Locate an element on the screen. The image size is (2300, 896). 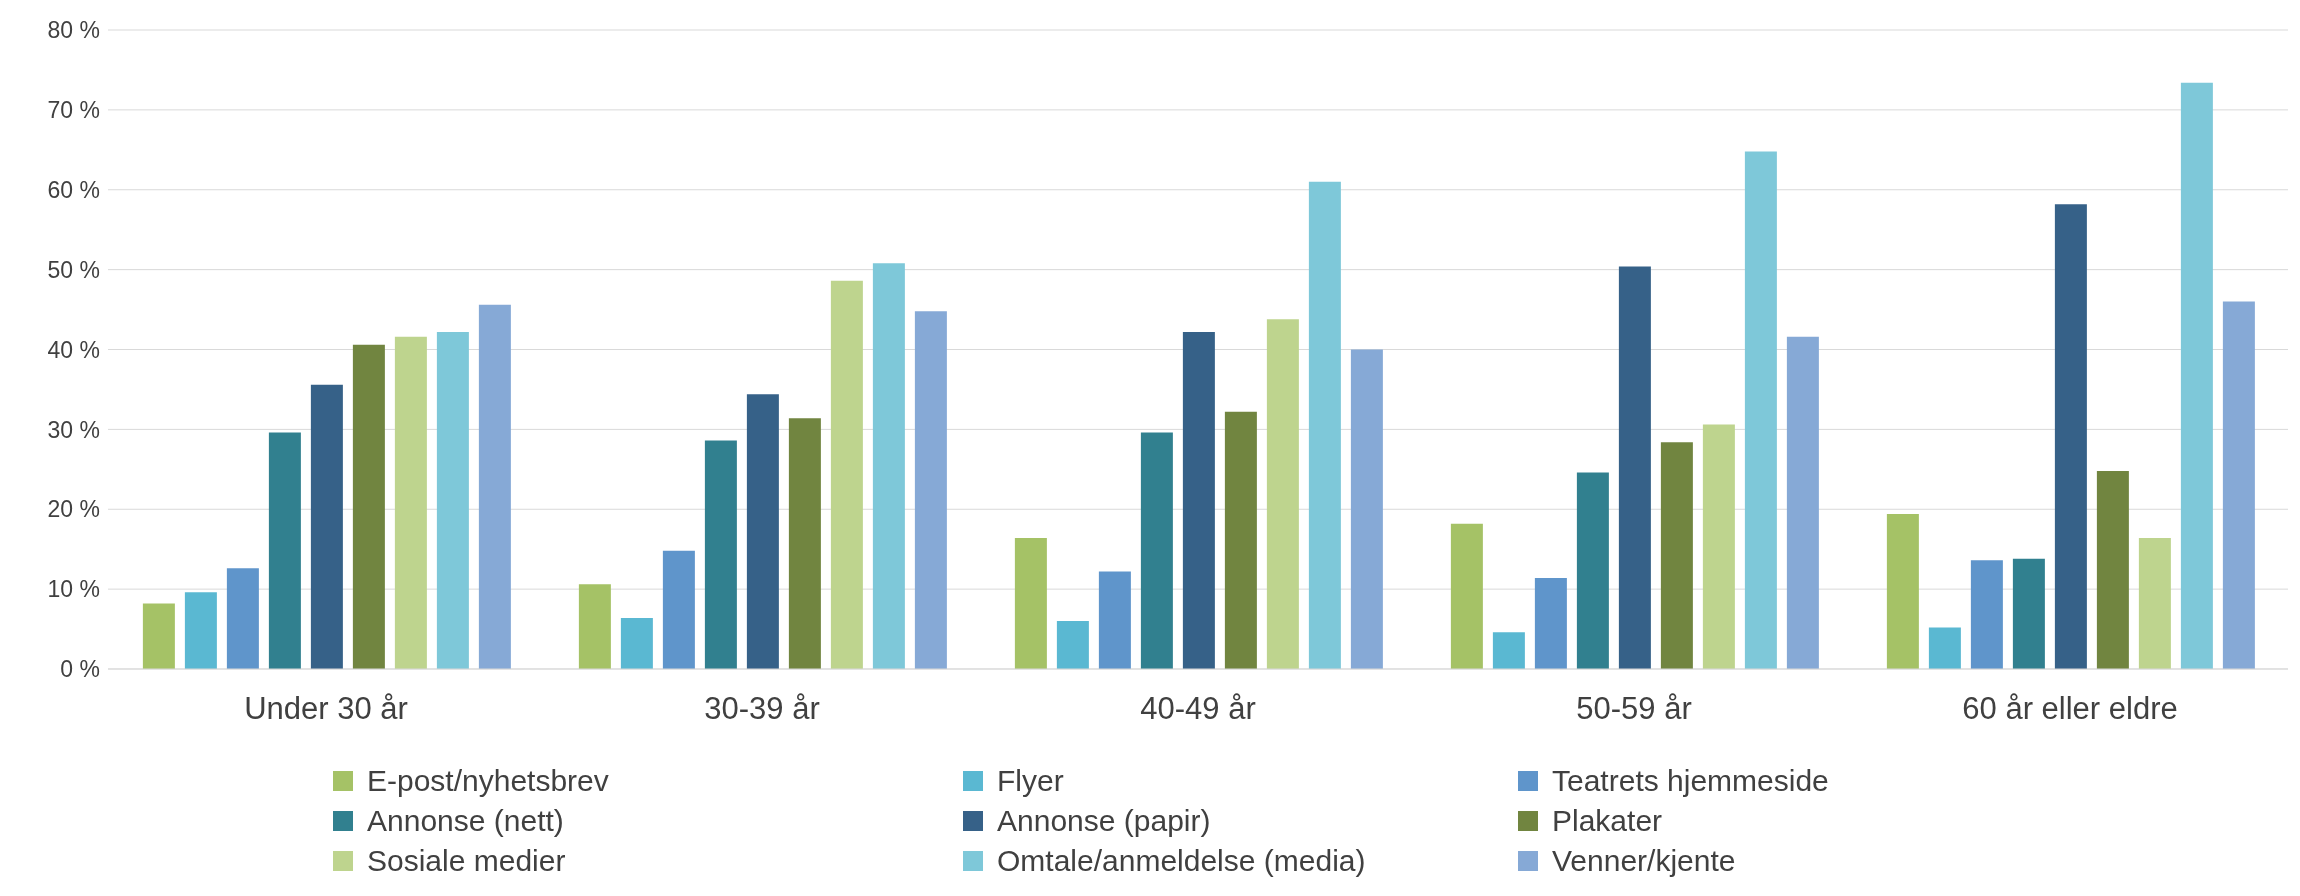
legend-label: E-post/nyhetsbrev is located at coordinates (488, 781).